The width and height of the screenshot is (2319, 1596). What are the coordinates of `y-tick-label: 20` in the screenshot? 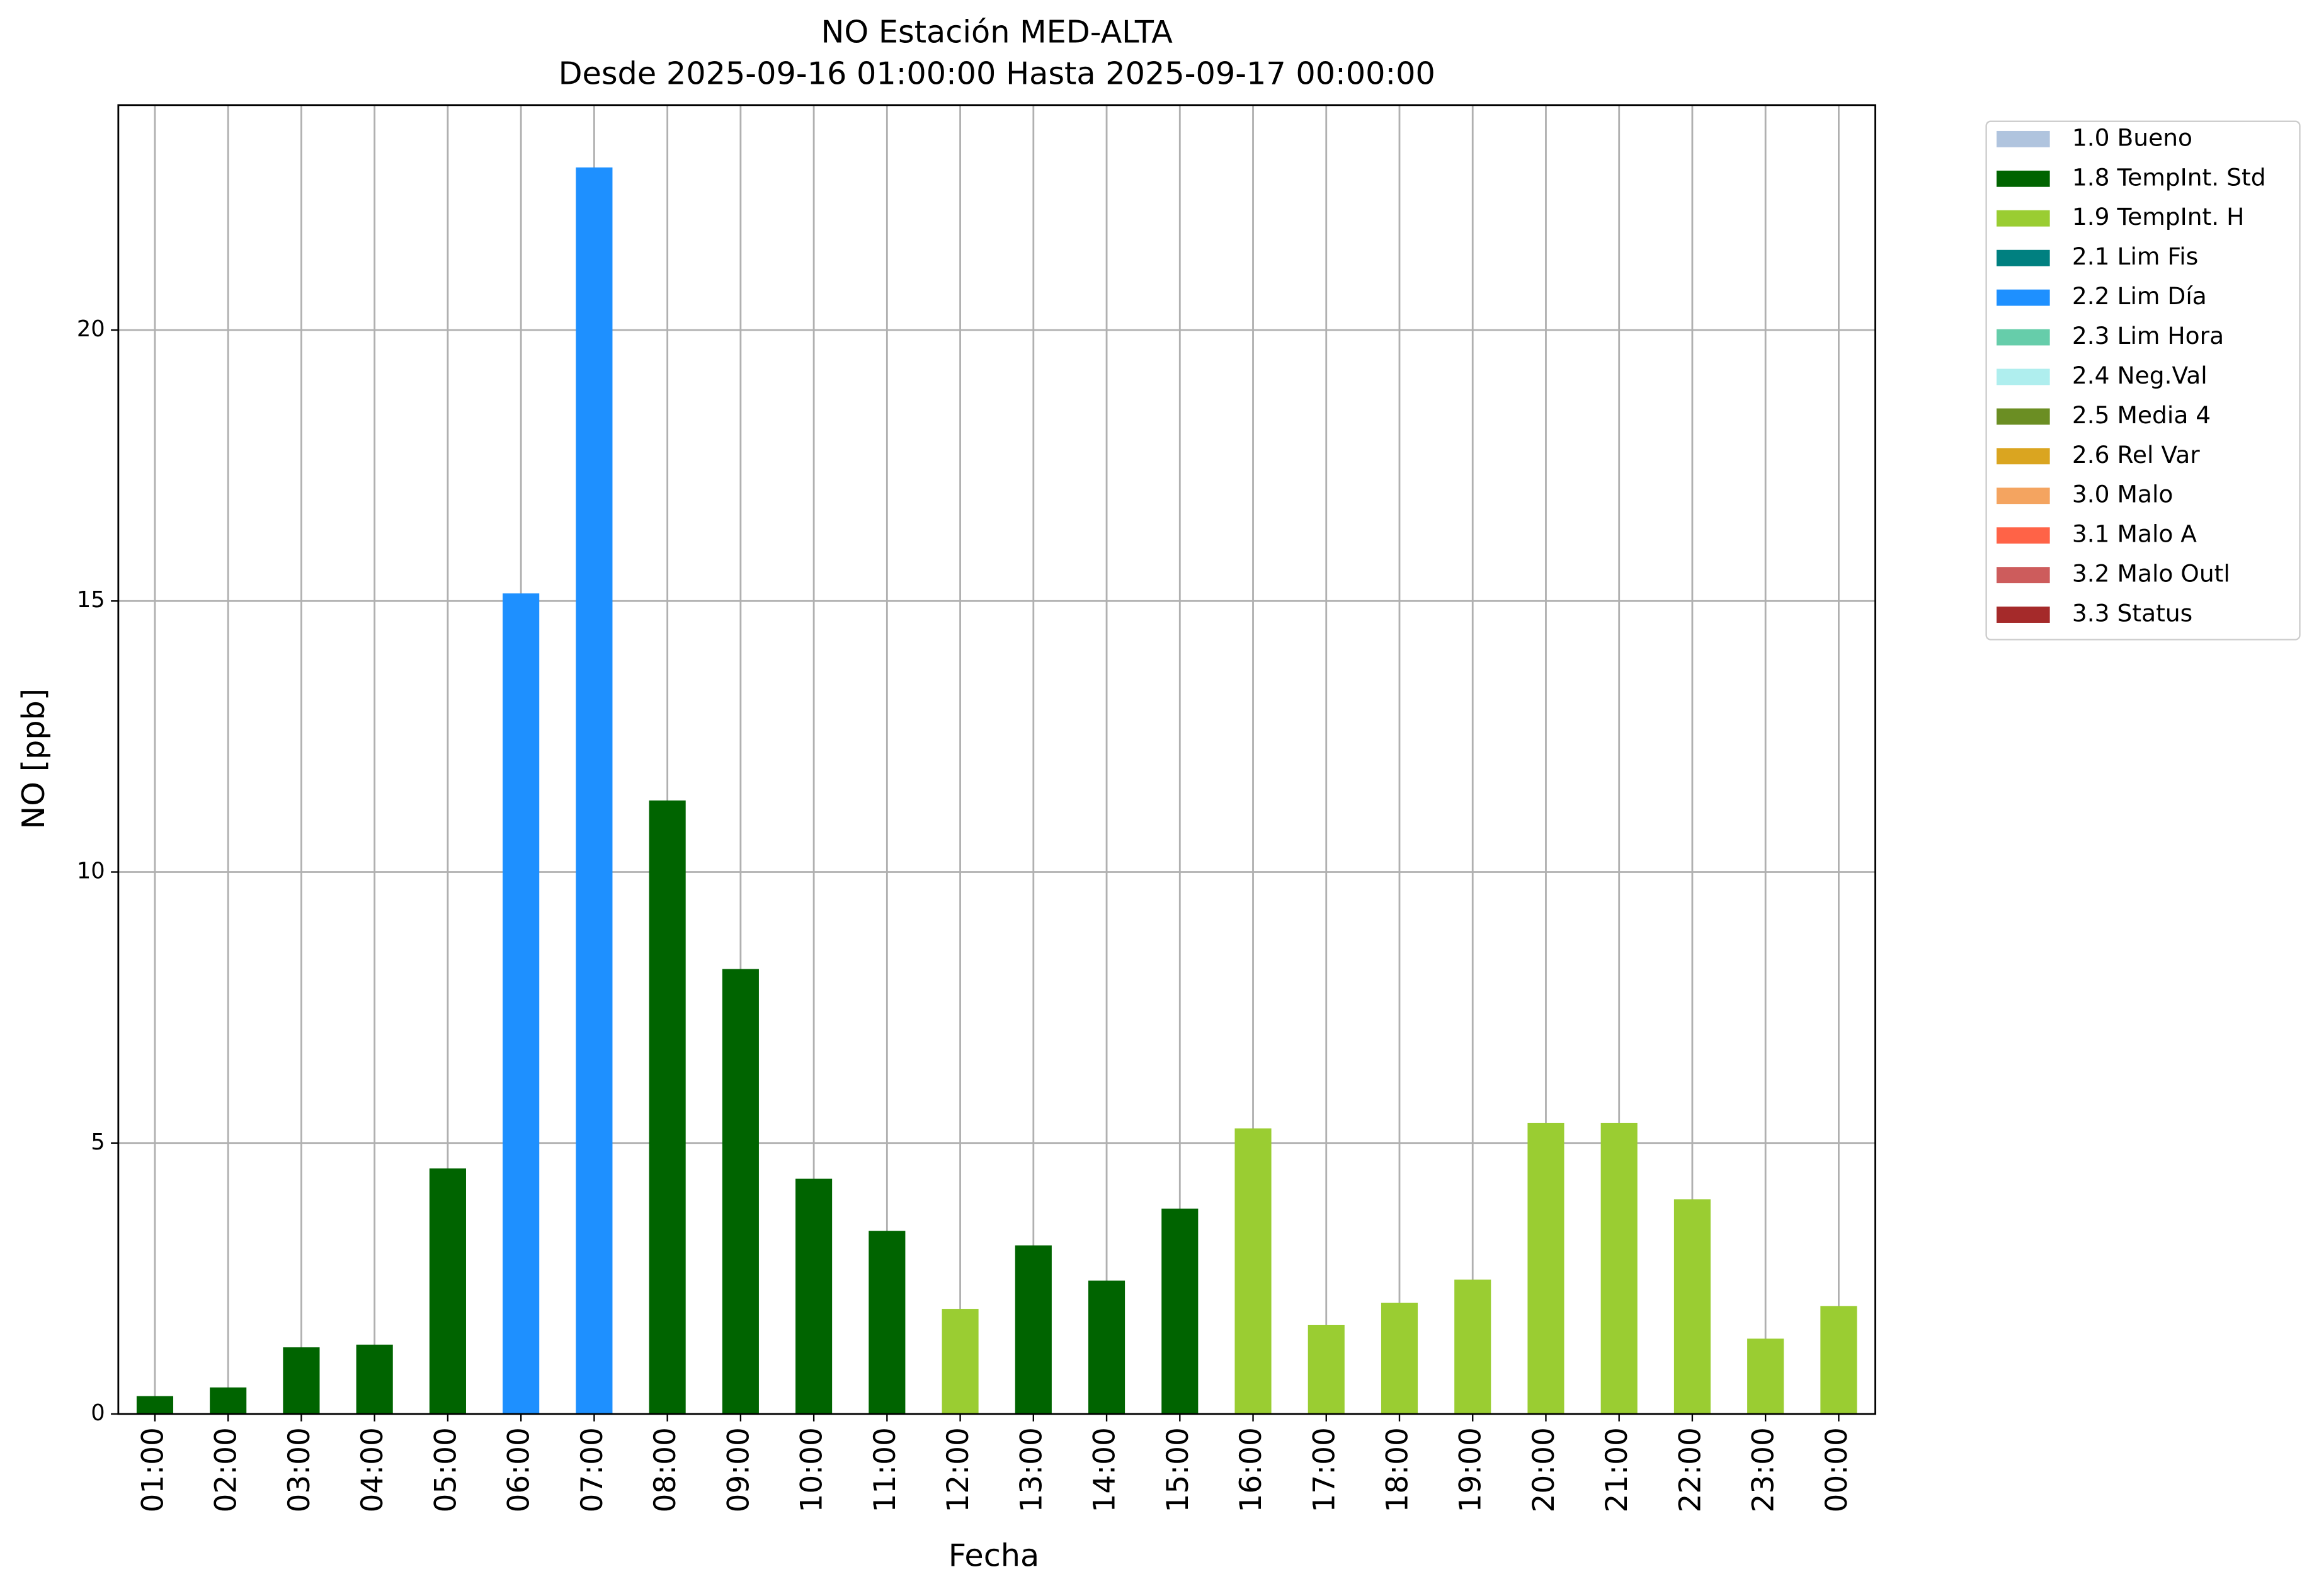 It's located at (91, 329).